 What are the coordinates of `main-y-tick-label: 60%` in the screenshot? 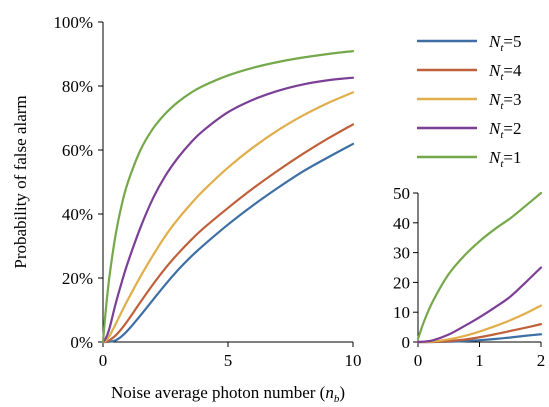 It's located at (77, 150).